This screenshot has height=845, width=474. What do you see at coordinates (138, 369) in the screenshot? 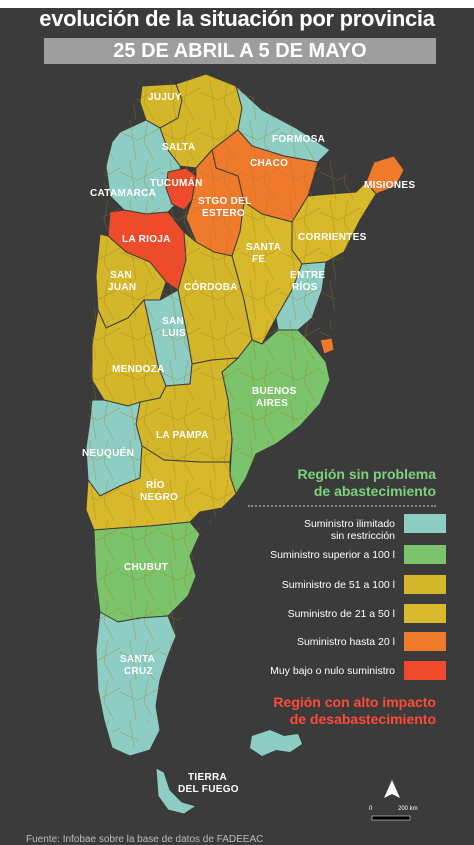
I see `label-mendoza: MENDOZA` at bounding box center [138, 369].